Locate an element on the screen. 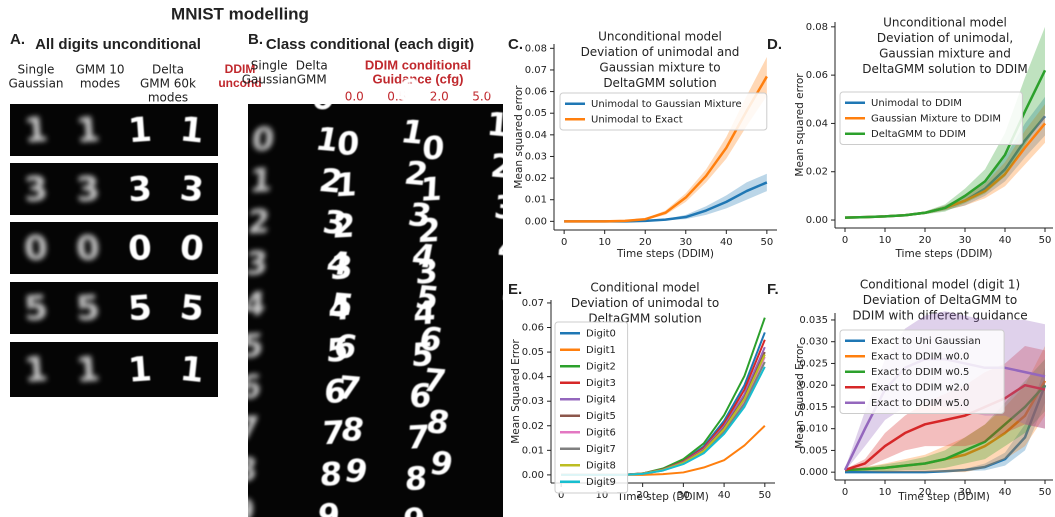 This screenshot has height=517, width=1055. chart-title: DeltaGMM solution is located at coordinates (659, 83).